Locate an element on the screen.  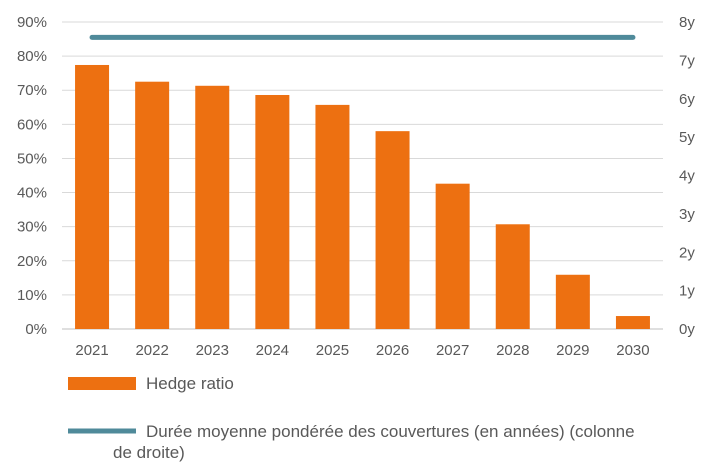
bar-2027 is located at coordinates (452, 256).